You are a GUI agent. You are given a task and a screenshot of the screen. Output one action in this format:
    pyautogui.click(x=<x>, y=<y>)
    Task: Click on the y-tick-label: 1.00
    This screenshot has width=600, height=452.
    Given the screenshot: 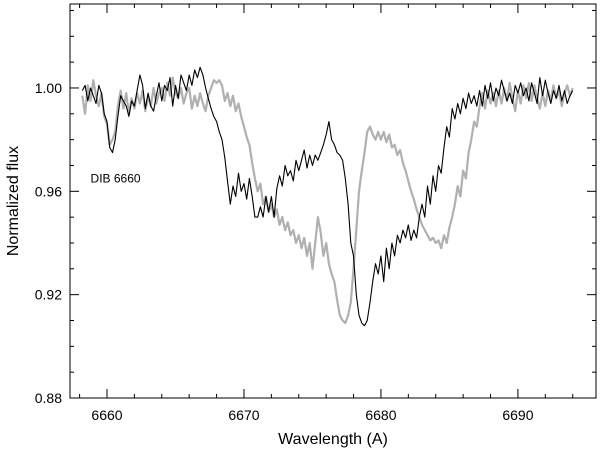 What is the action you would take?
    pyautogui.click(x=48, y=88)
    